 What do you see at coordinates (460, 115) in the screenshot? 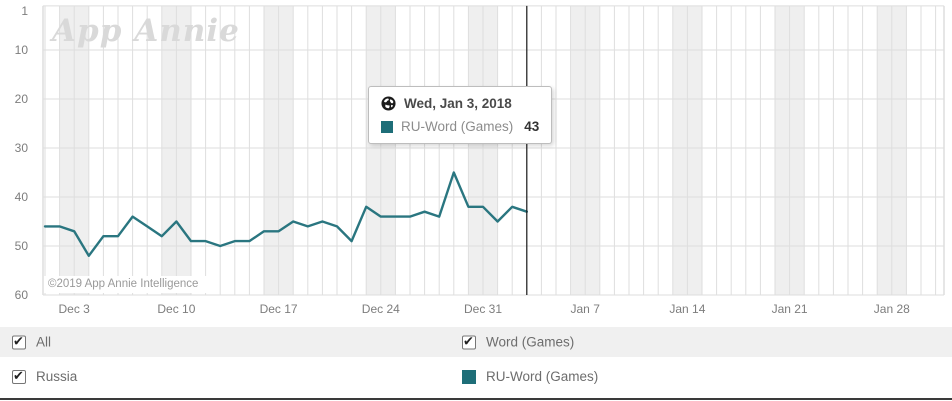
I see `chart-tooltip: Wed, Jan 3, 2018 RU-Word (Games) 43` at bounding box center [460, 115].